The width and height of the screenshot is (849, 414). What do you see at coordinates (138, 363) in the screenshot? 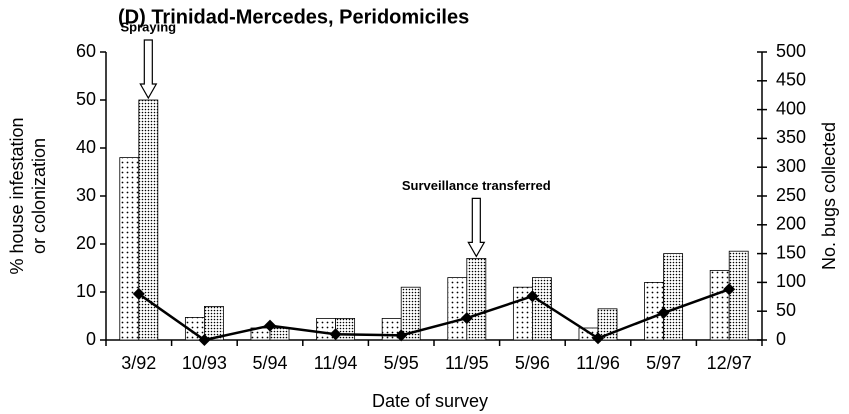
I see `x-tick-label: 3/92` at bounding box center [138, 363].